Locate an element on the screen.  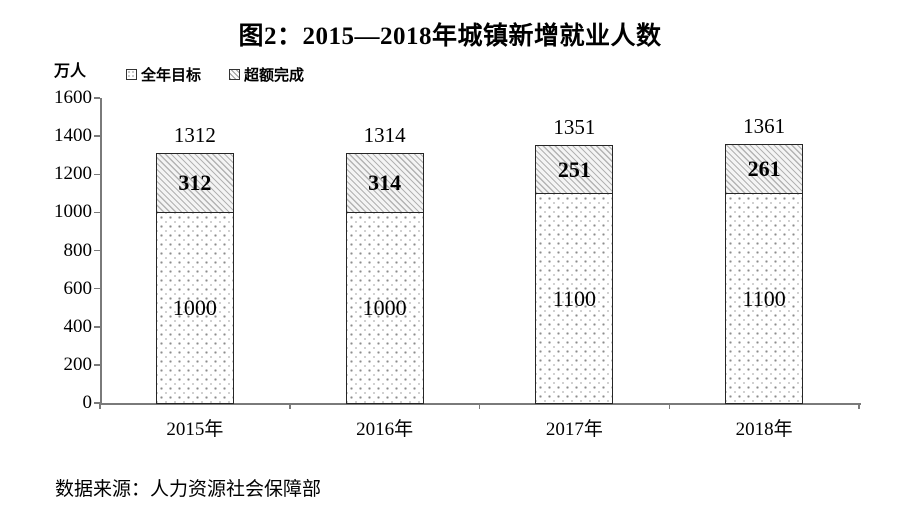
bar-group: 261 1100 is located at coordinates (764, 274).